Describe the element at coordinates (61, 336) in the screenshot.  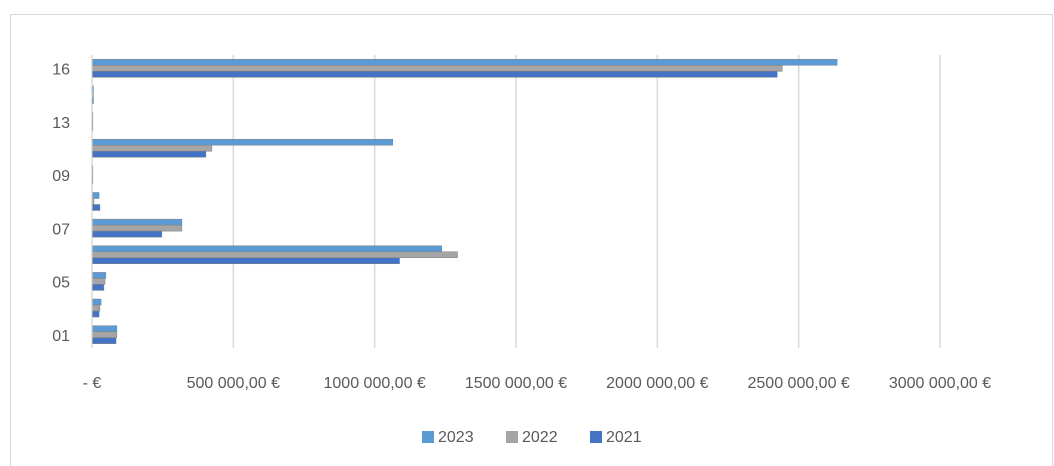
I see `y-tick-label: 01` at that location.